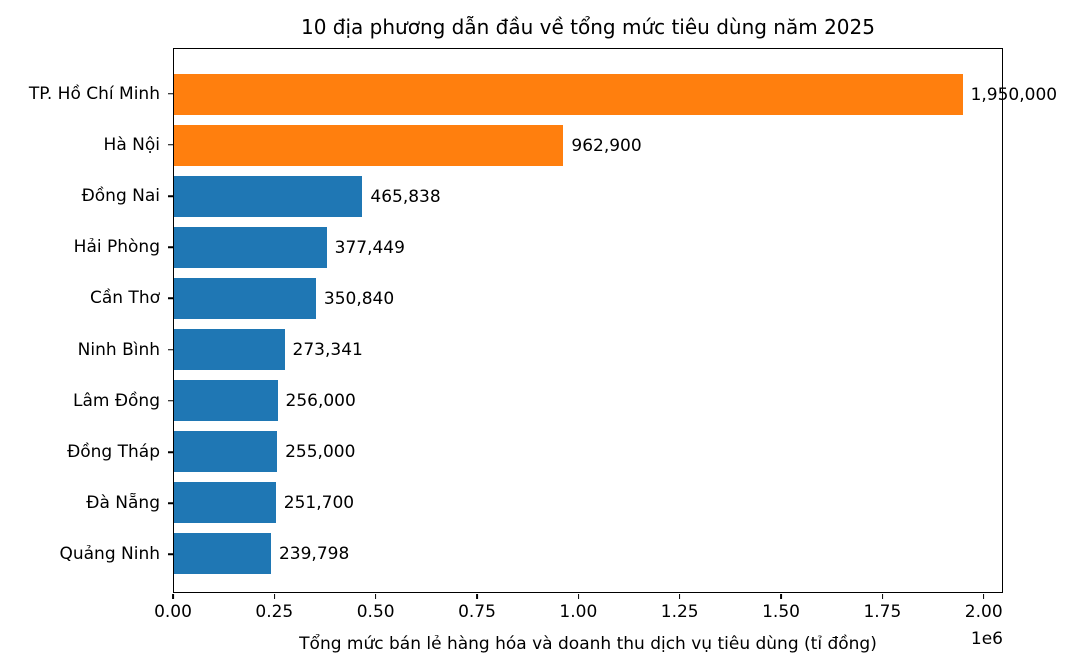 The height and width of the screenshot is (670, 1080). What do you see at coordinates (131, 144) in the screenshot?
I see `y-tick-label: Hà Nội` at bounding box center [131, 144].